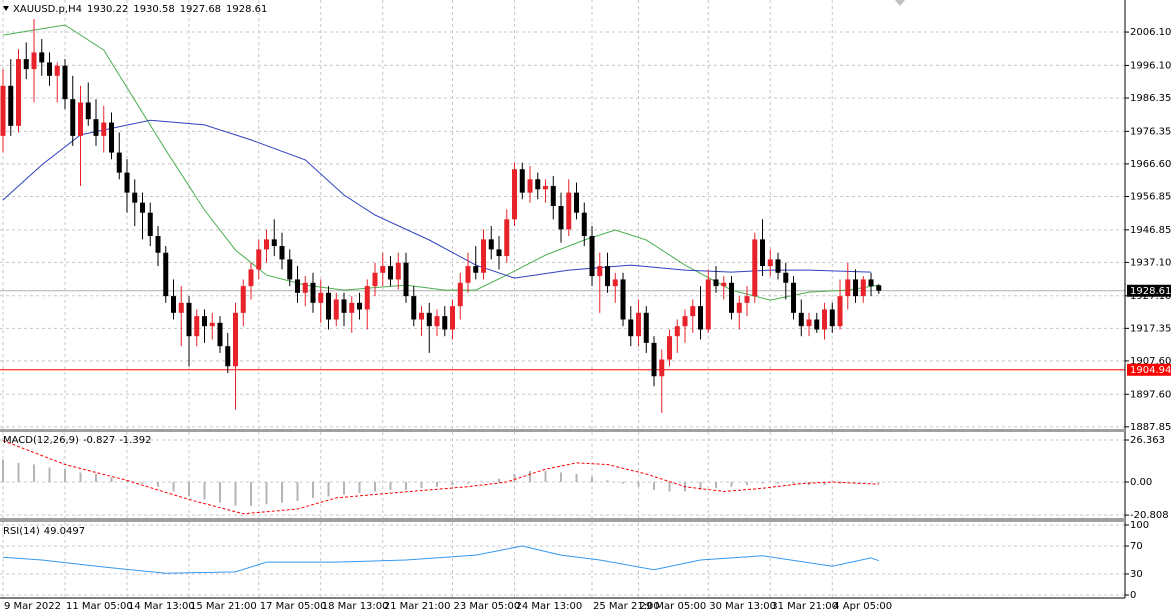 The height and width of the screenshot is (616, 1175). Describe the element at coordinates (21, 531) in the screenshot. I see `indicator-name: RSI(14)` at that location.